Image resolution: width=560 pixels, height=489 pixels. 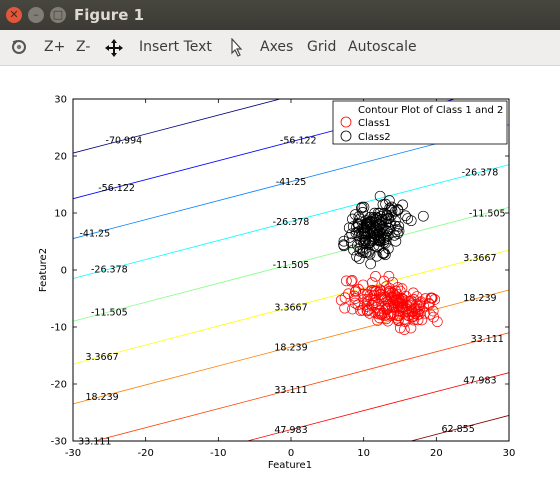 What do you see at coordinates (59, 442) in the screenshot?
I see `y-tick-label: -30` at bounding box center [59, 442].